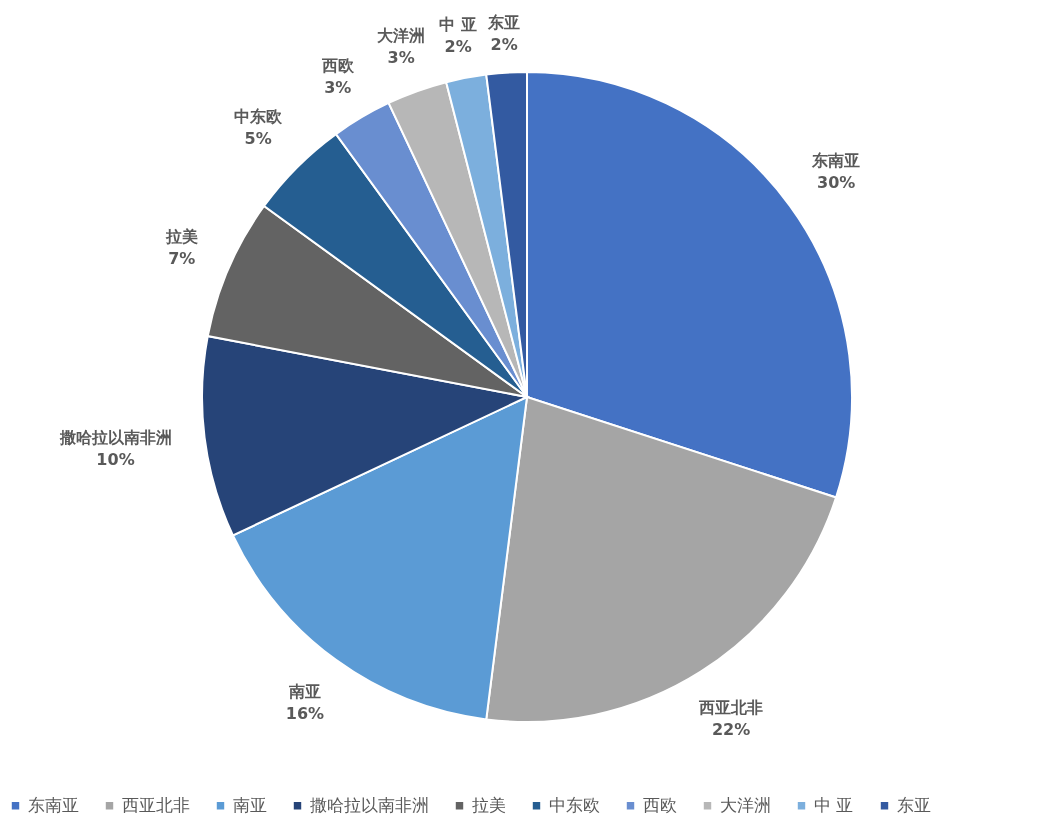 Image resolution: width=1054 pixels, height=840 pixels. I want to click on data-label: 22%, so click(731, 729).